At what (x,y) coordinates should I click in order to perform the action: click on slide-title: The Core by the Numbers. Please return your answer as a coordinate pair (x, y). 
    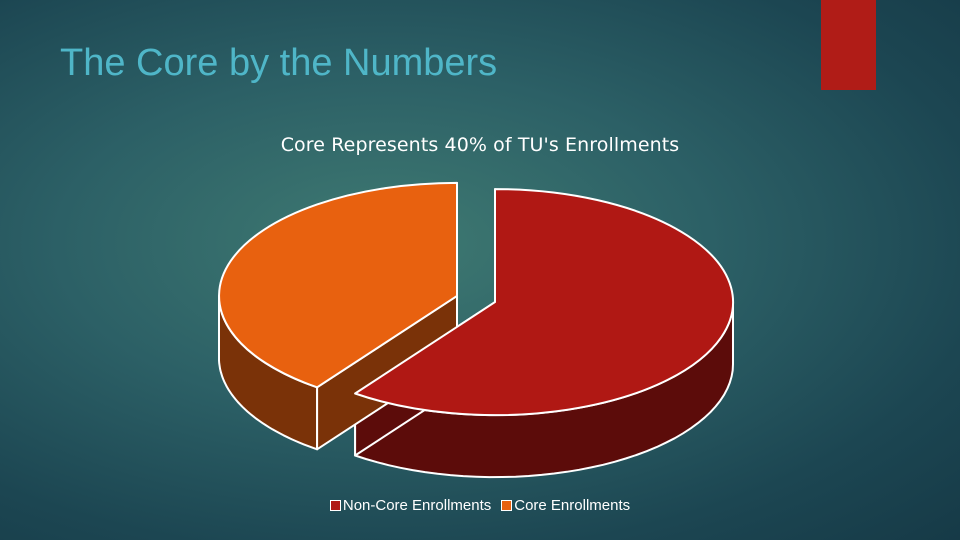
    Looking at the image, I should click on (279, 63).